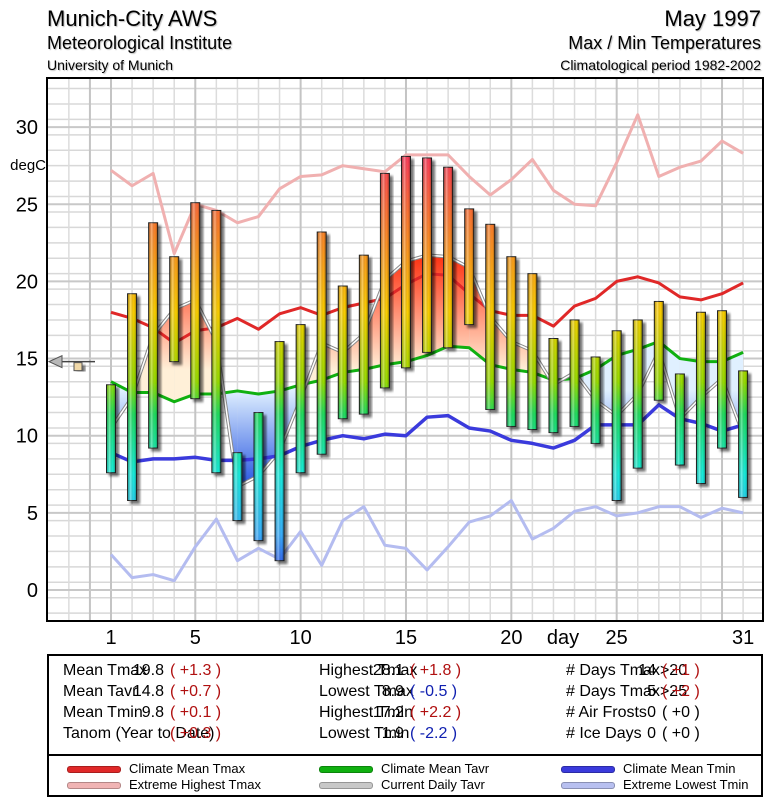  Describe the element at coordinates (686, 784) in the screenshot. I see `legend-label: Extreme Lowest Tmin` at that location.